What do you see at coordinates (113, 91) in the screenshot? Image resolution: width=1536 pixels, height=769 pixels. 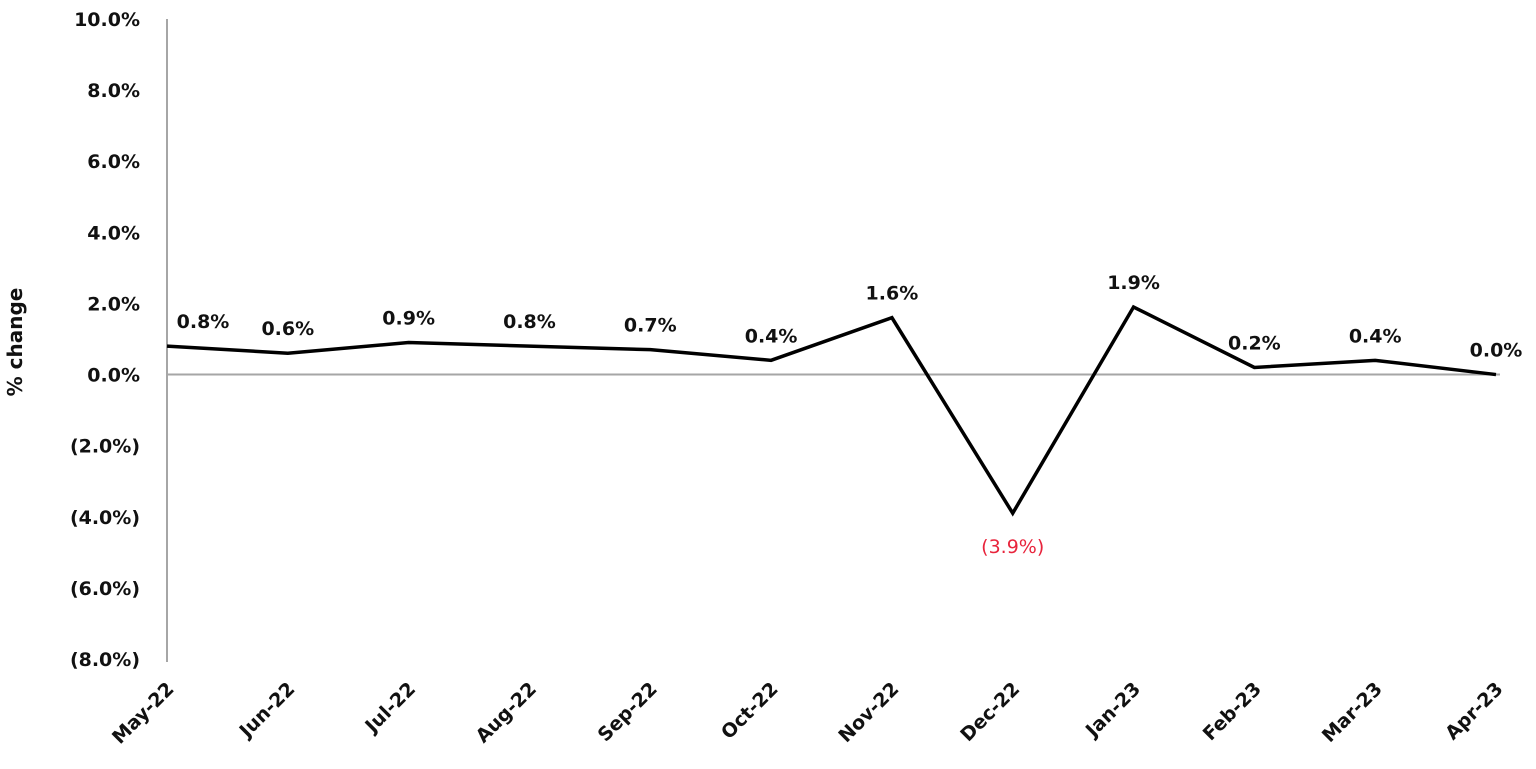 I see `y-tick-label: 8.0%` at bounding box center [113, 91].